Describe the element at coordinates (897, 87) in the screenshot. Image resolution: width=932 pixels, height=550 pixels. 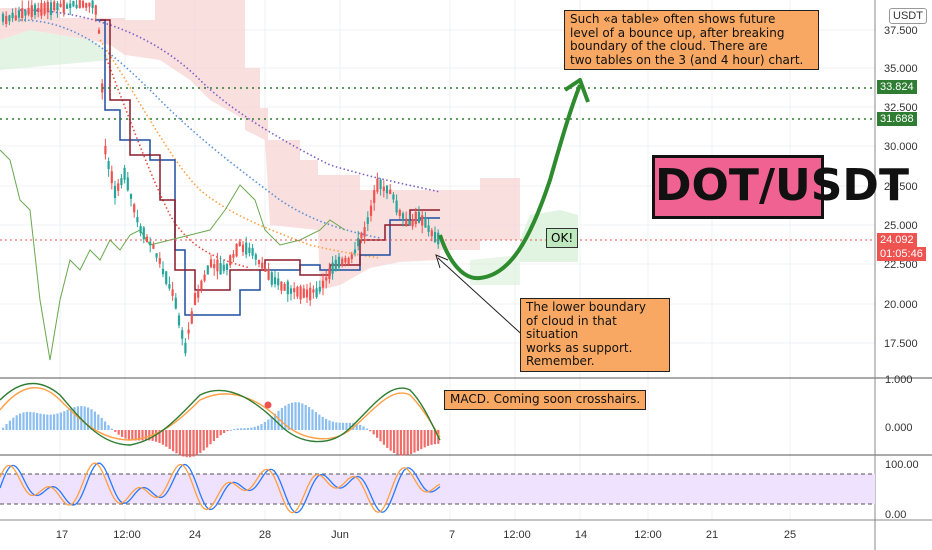
I see `price-tag-level-1: 33.824` at that location.